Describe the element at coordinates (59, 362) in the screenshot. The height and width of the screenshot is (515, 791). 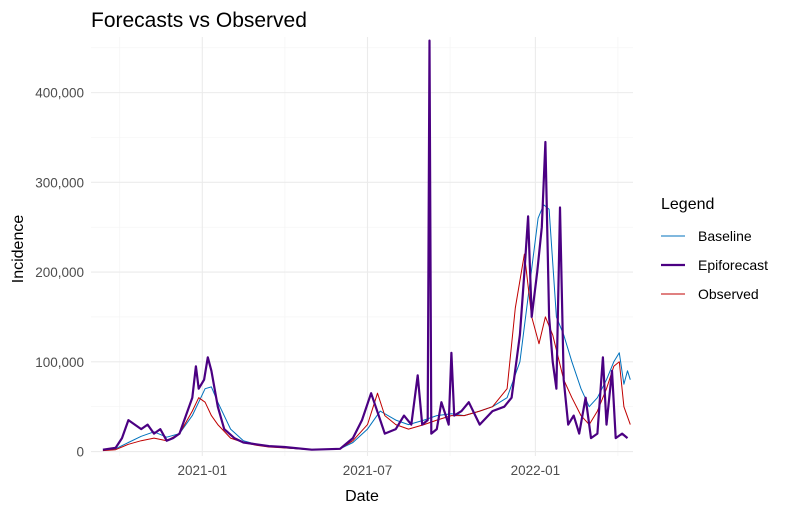
I see `y-tick-label: 100,000` at that location.